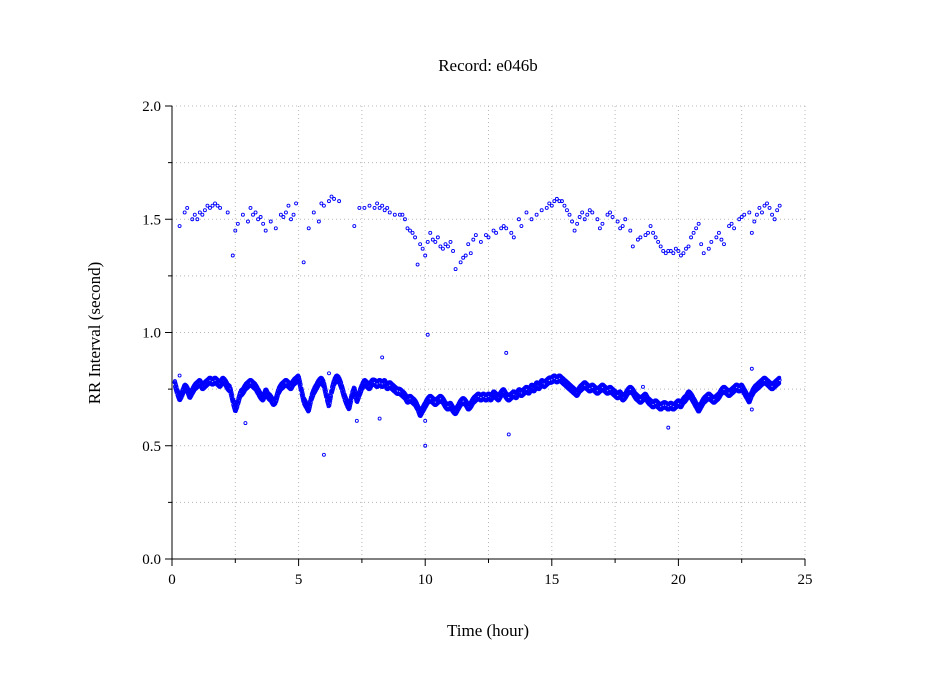  I want to click on y-tick-label: 2.0, so click(151, 107).